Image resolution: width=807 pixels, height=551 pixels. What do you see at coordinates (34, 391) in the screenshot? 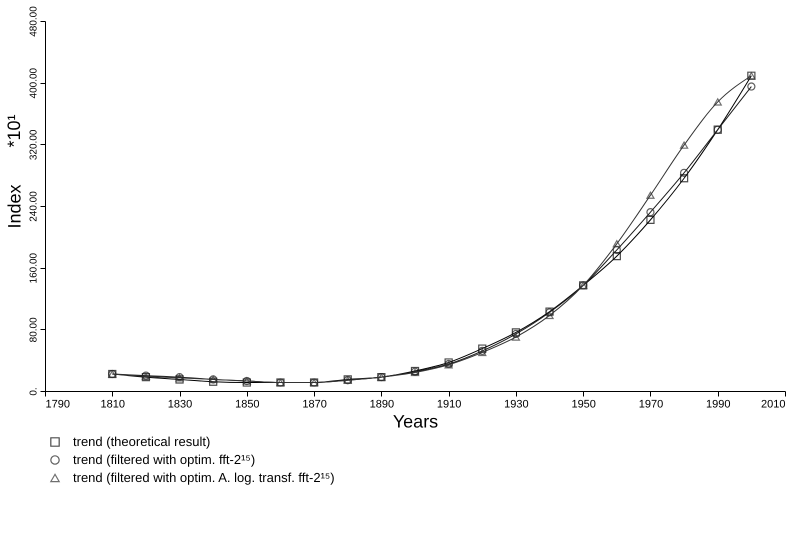
I see `y-tick-label: 0.` at bounding box center [34, 391].